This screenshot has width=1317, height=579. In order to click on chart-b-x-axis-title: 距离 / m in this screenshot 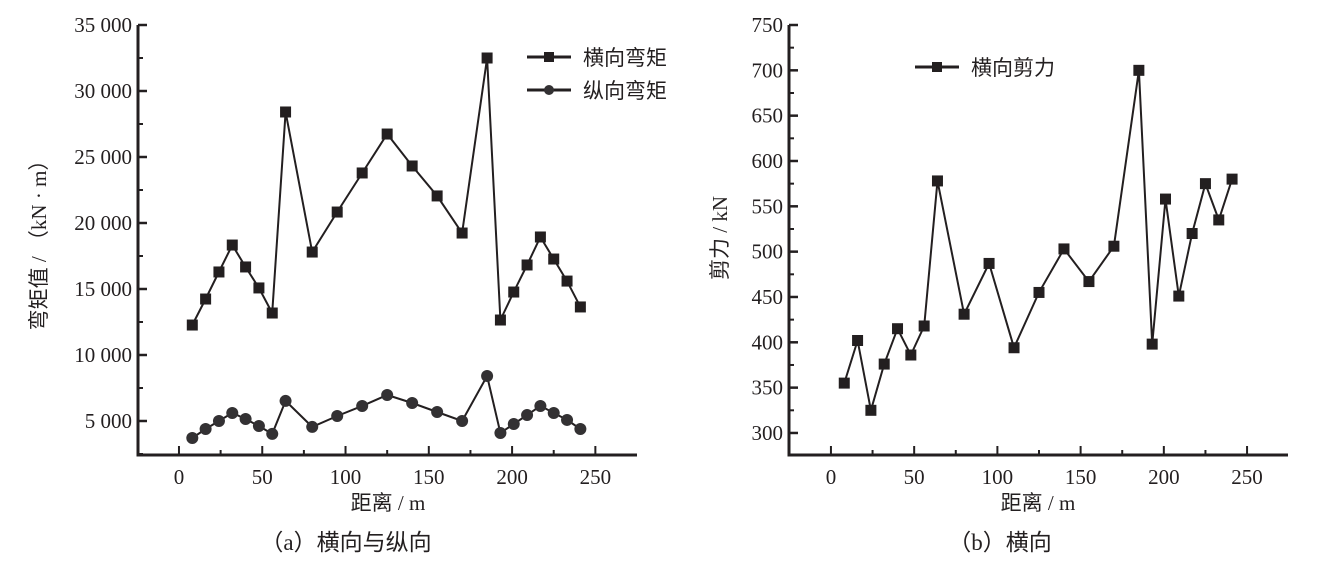, I will do `click(1038, 503)`.